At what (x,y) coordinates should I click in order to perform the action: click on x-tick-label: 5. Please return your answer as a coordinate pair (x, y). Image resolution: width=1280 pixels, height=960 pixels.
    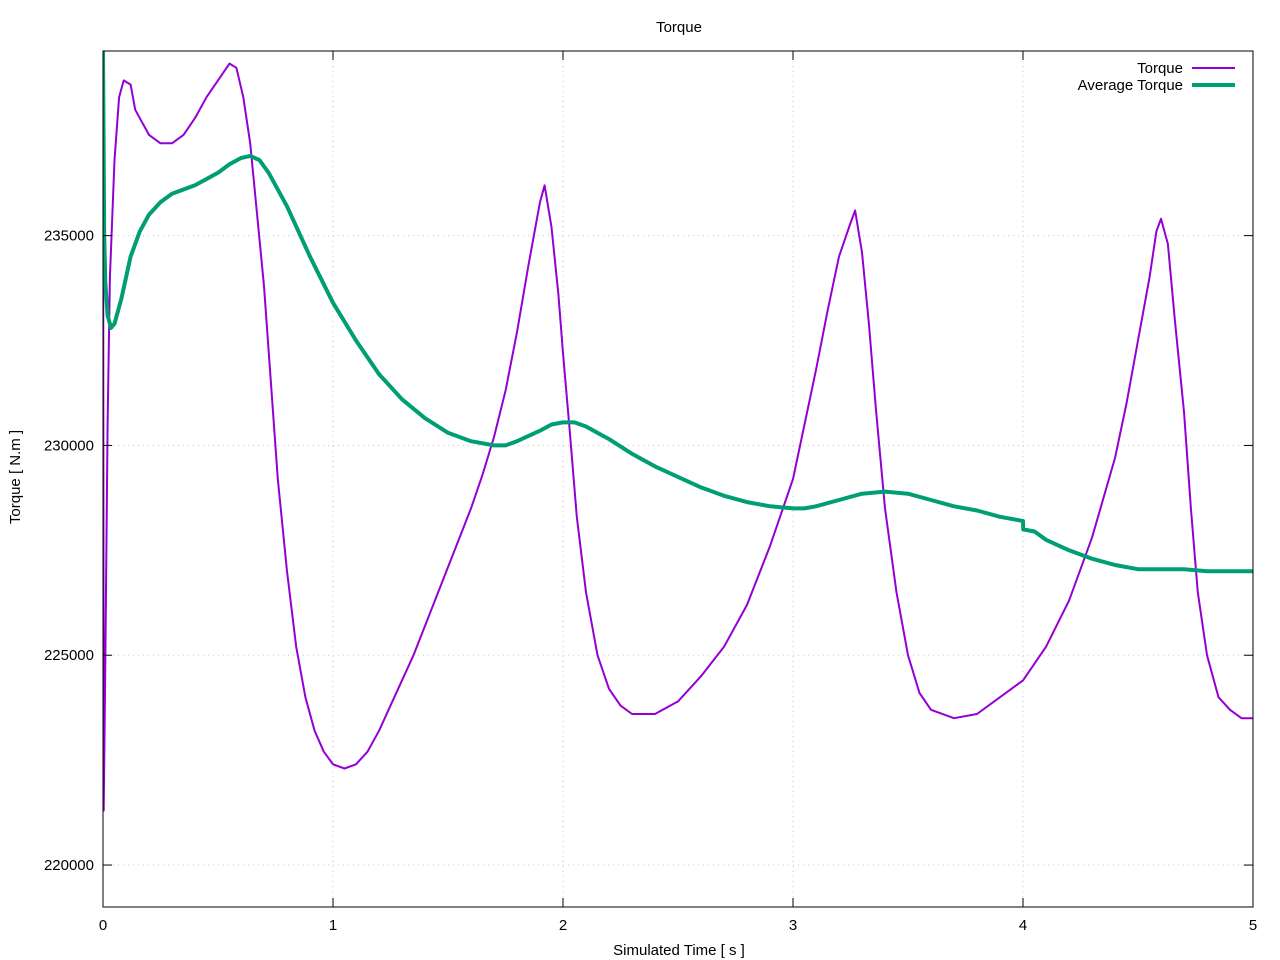
    Looking at the image, I should click on (1253, 925).